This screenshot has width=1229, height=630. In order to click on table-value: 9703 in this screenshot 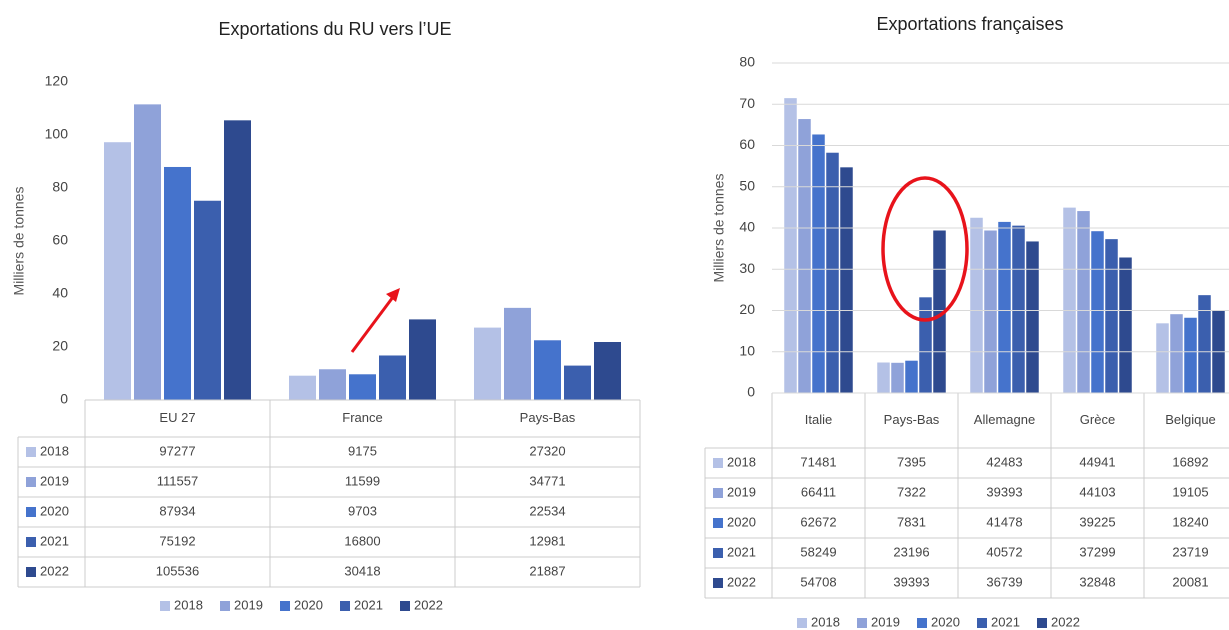, I will do `click(362, 510)`.